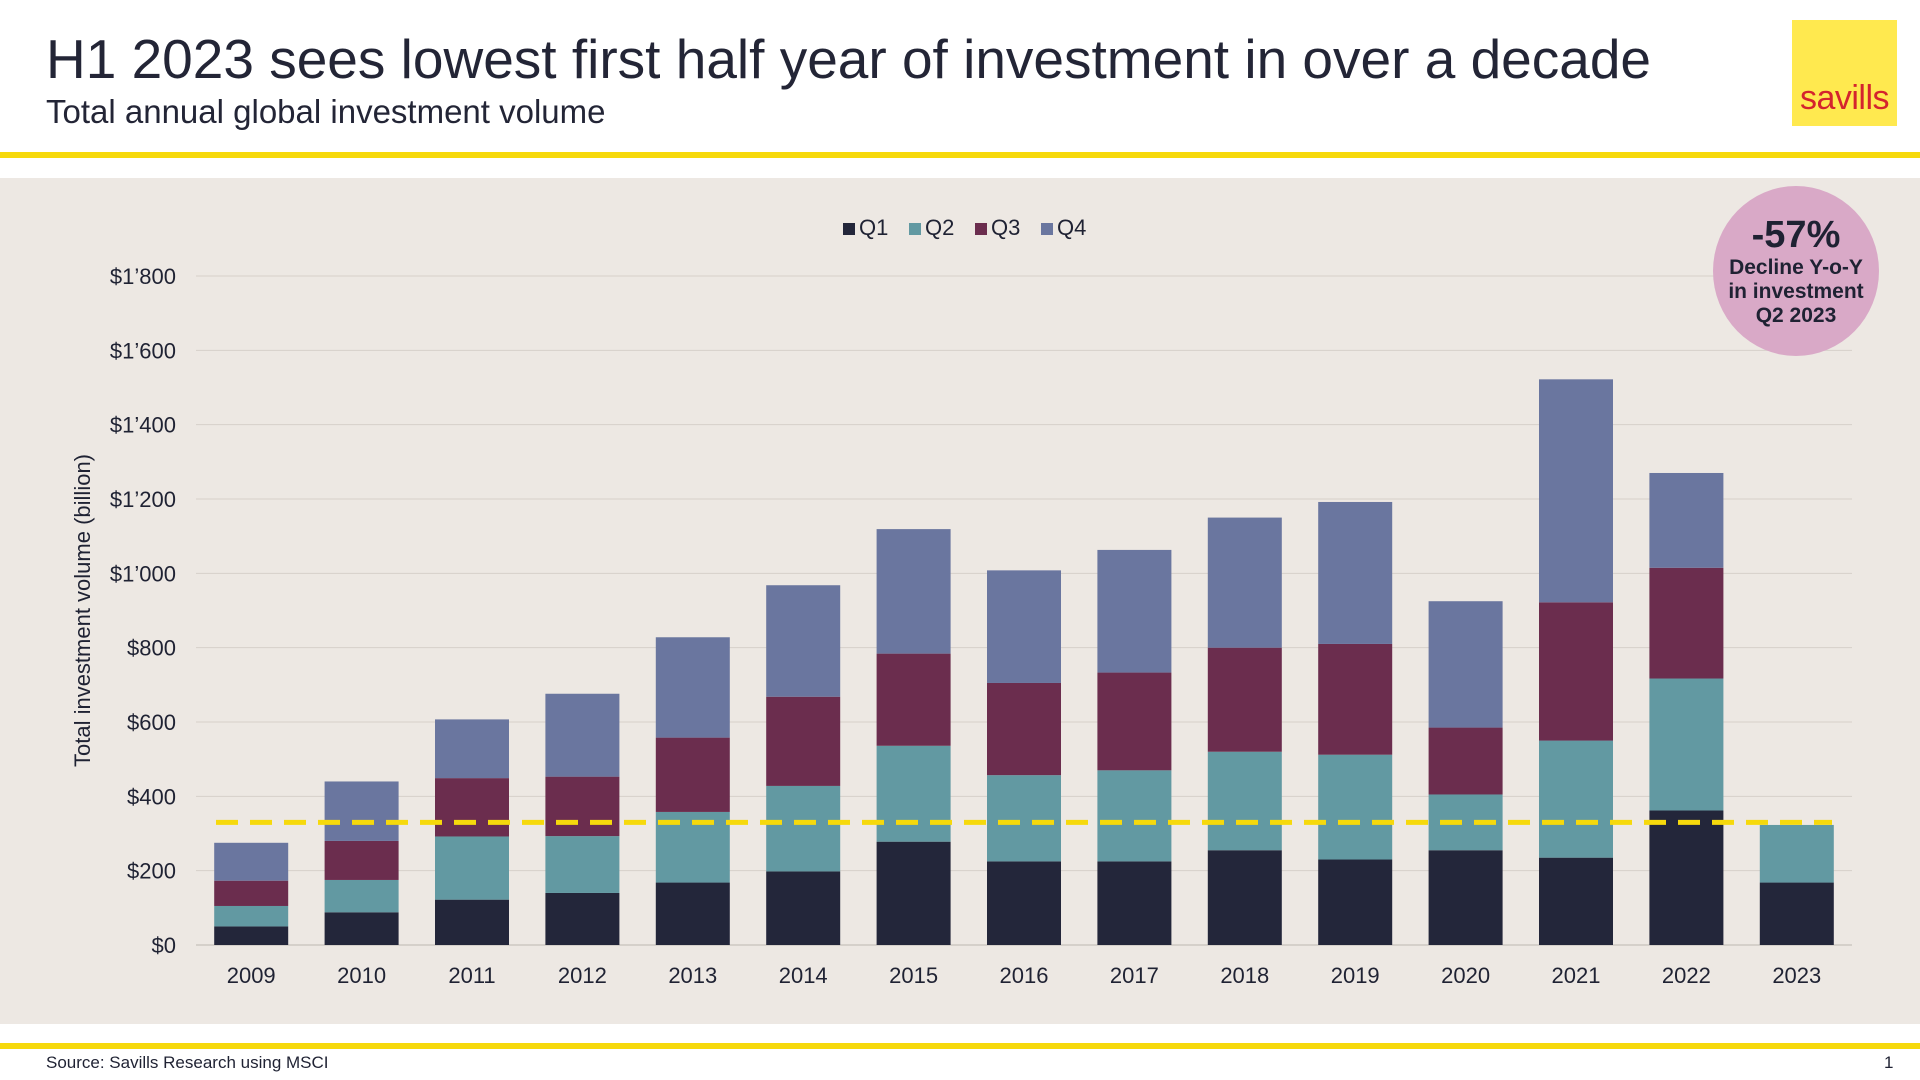 This screenshot has width=1920, height=1080. What do you see at coordinates (1796, 913) in the screenshot?
I see `bar-q1-2023` at bounding box center [1796, 913].